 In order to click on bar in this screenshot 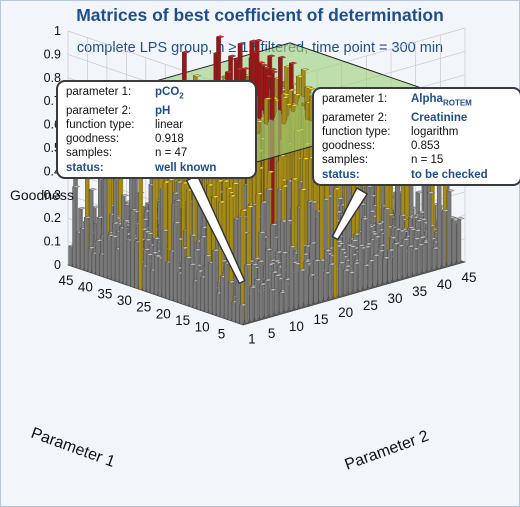, I will do `click(460, 240)`.